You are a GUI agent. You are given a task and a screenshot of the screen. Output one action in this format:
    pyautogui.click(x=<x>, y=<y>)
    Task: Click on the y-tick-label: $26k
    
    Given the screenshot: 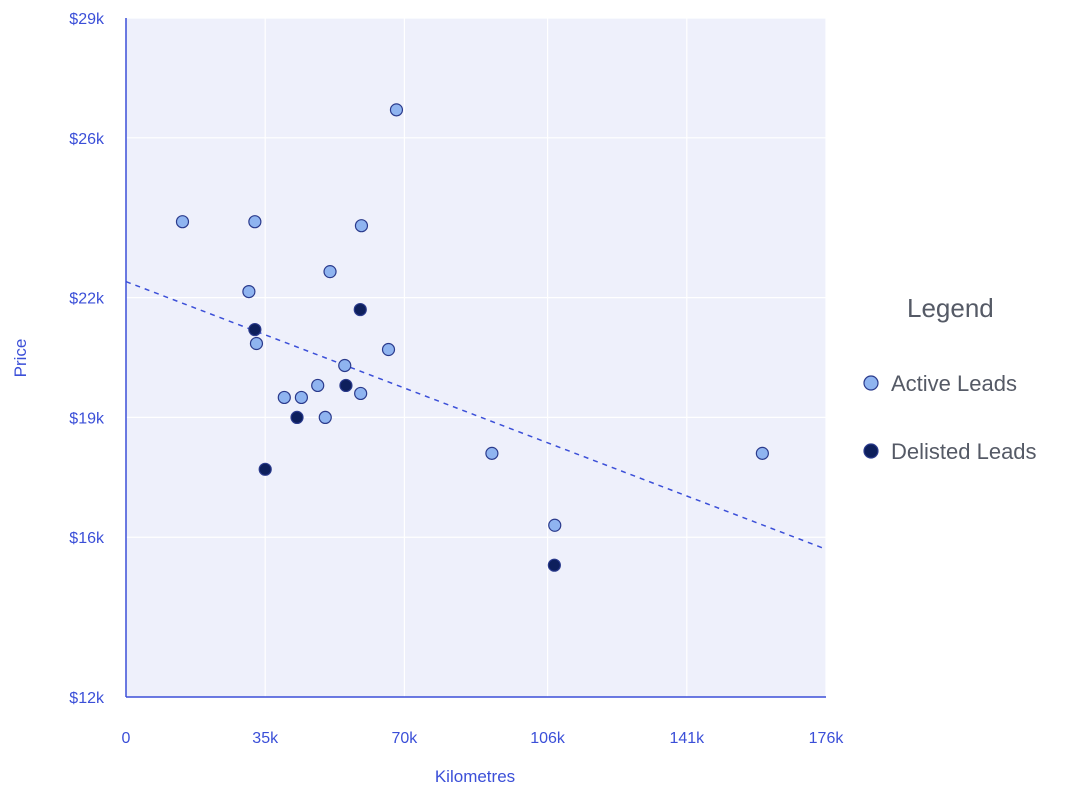 What is the action you would take?
    pyautogui.click(x=87, y=139)
    